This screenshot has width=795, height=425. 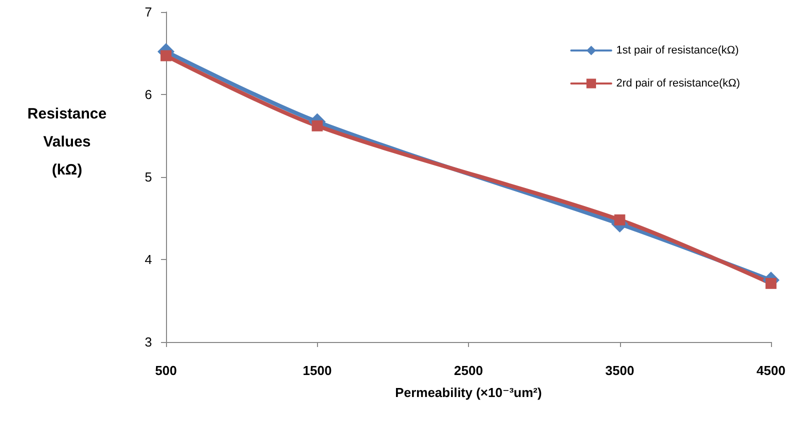 I want to click on y-tick-label: 5, so click(x=148, y=177).